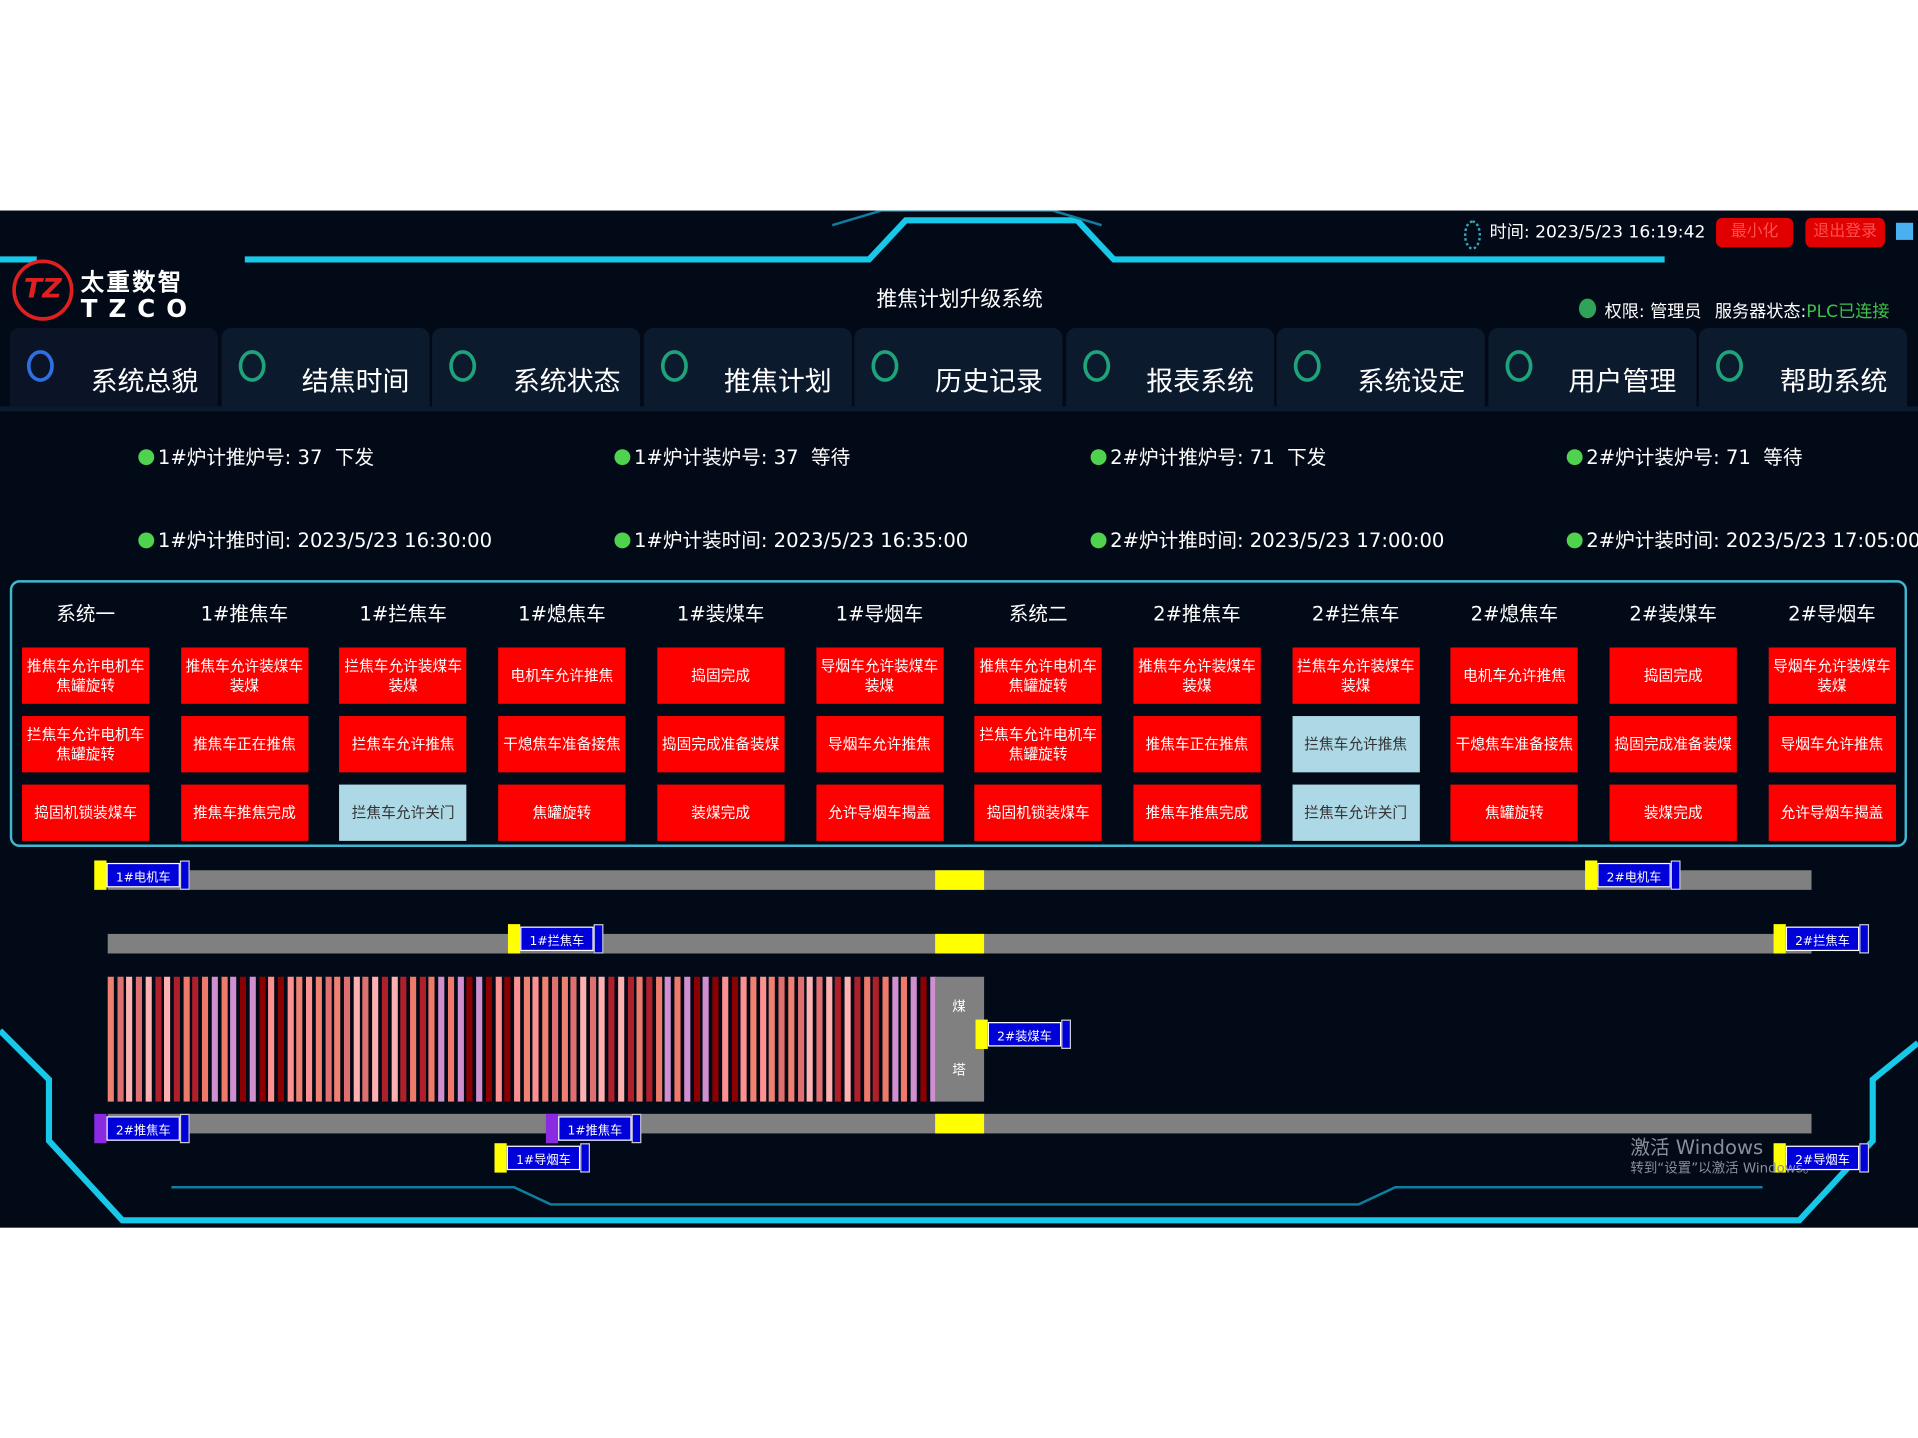  Describe the element at coordinates (1760, 312) in the screenshot. I see `server-label: 服务器状态:` at that location.